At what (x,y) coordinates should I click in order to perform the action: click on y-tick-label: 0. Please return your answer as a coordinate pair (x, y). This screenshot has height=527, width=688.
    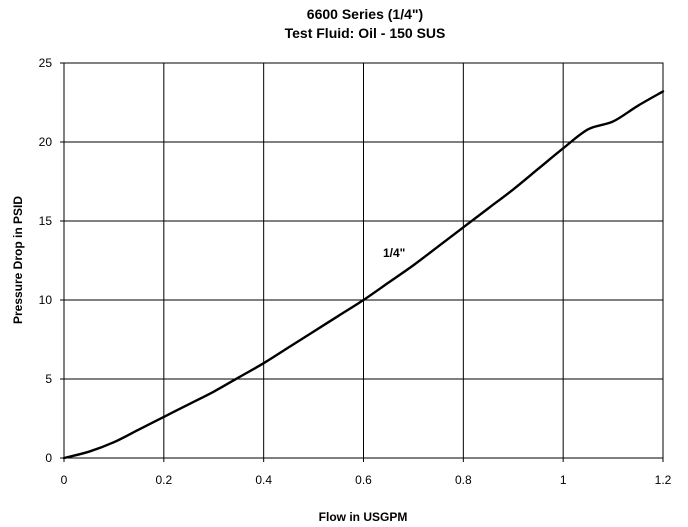
    Looking at the image, I should click on (48, 458).